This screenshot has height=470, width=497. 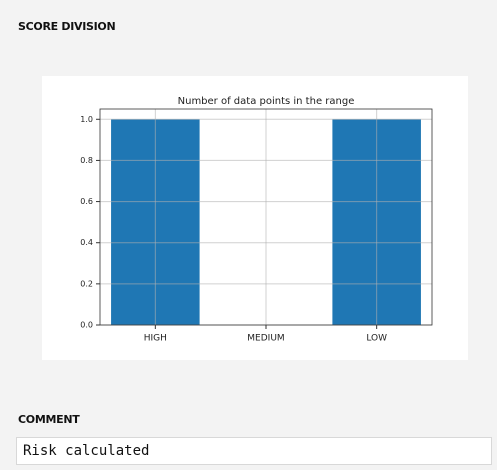 What do you see at coordinates (86, 160) in the screenshot?
I see `y-tick-label: 0.8` at bounding box center [86, 160].